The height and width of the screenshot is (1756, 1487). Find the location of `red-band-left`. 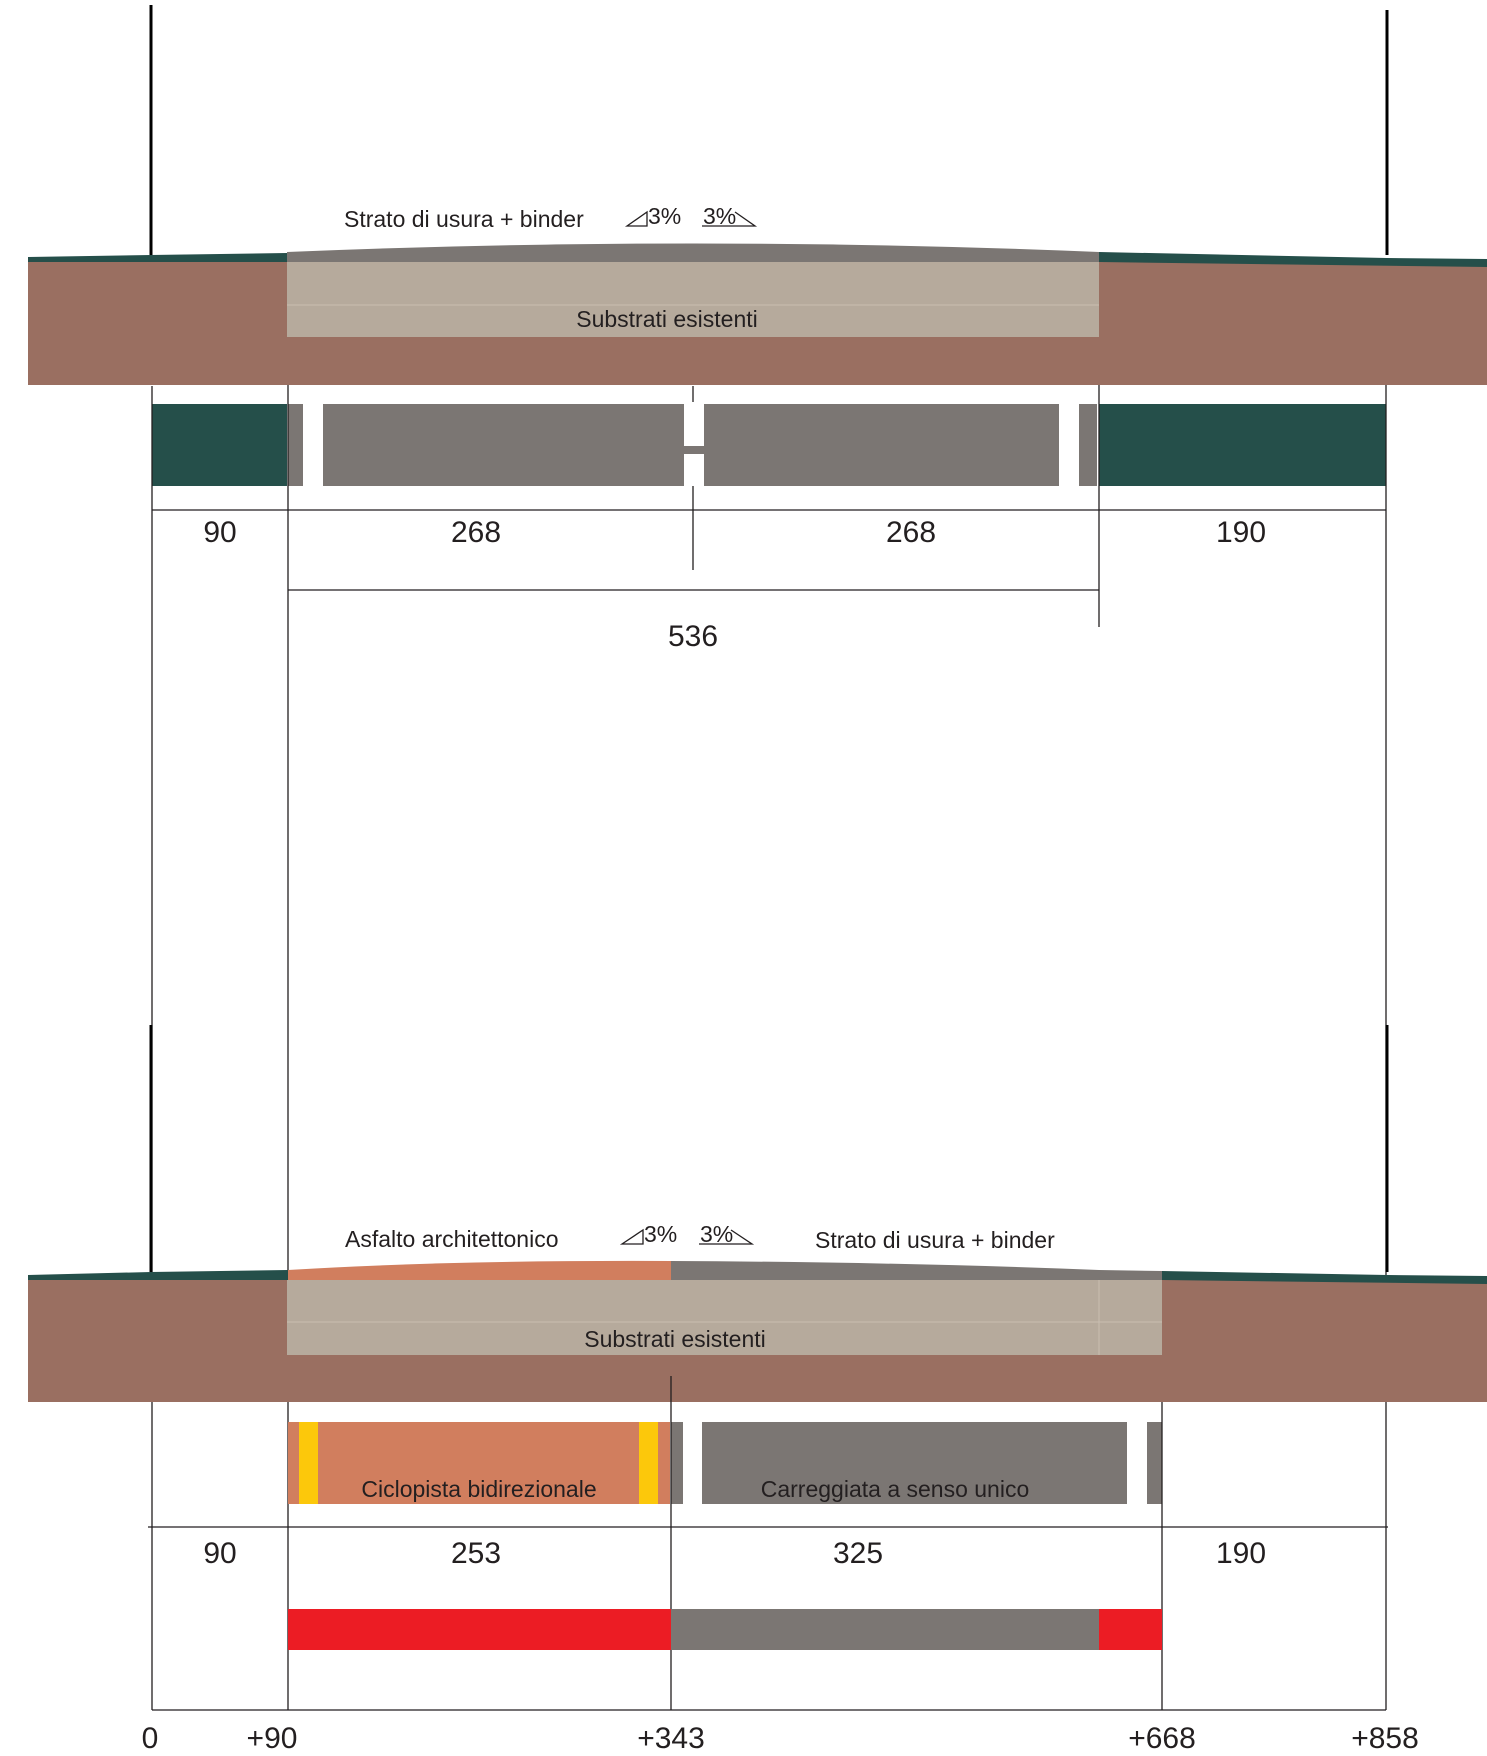

red-band-left is located at coordinates (479, 1629).